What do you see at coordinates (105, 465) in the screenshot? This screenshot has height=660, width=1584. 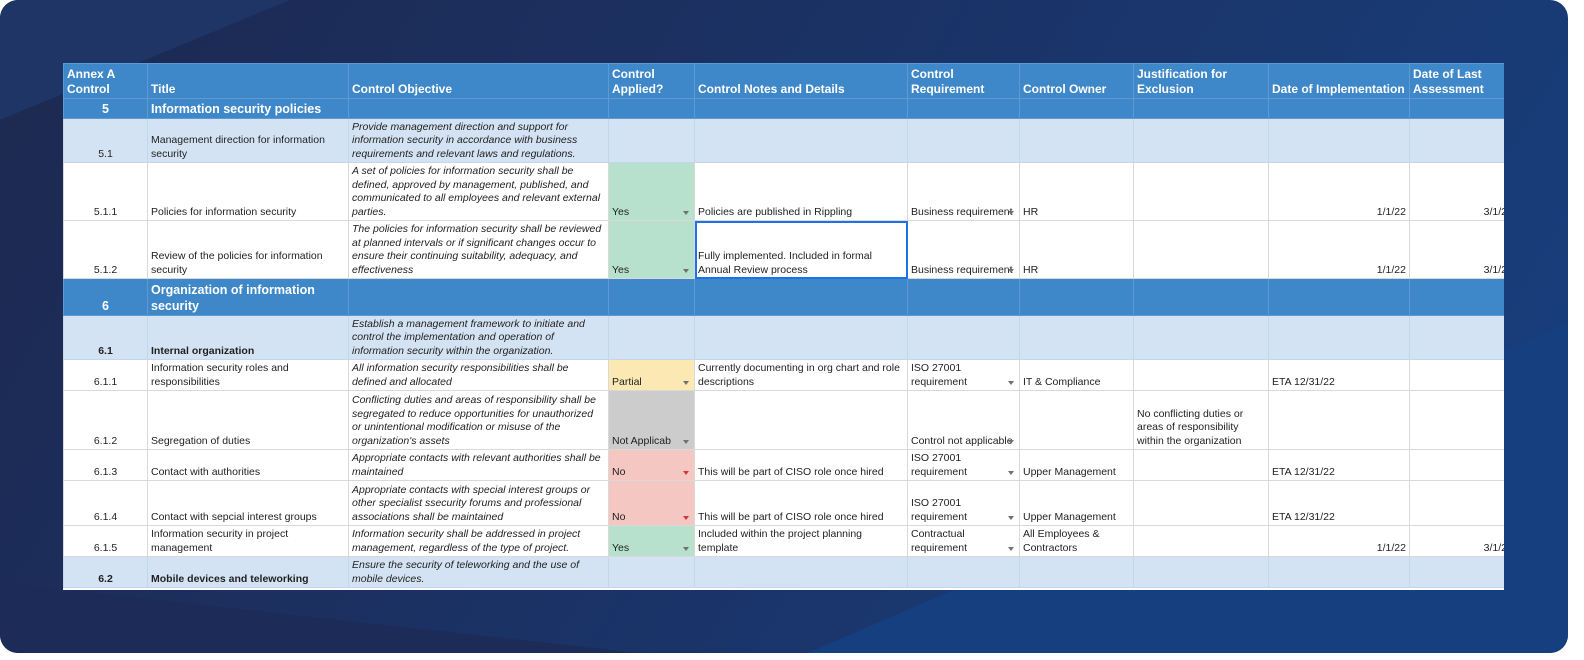 I see `cell-num: 6.1.3` at bounding box center [105, 465].